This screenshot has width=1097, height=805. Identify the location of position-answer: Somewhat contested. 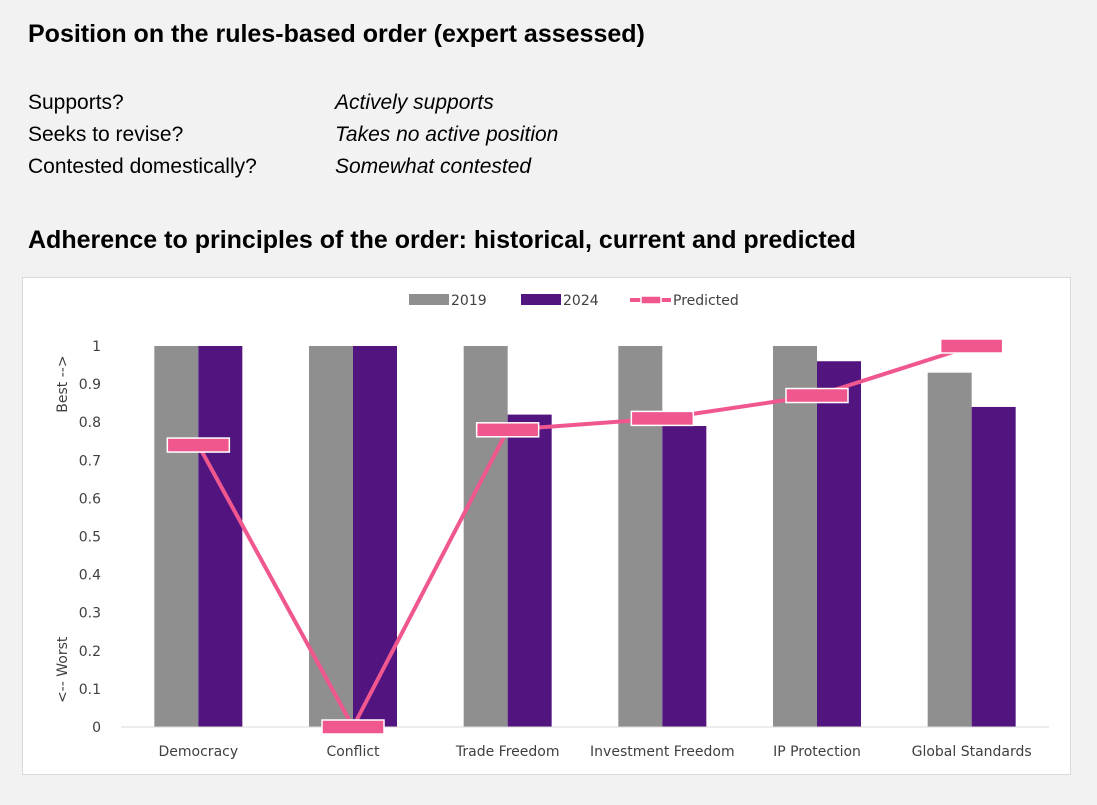
(433, 166).